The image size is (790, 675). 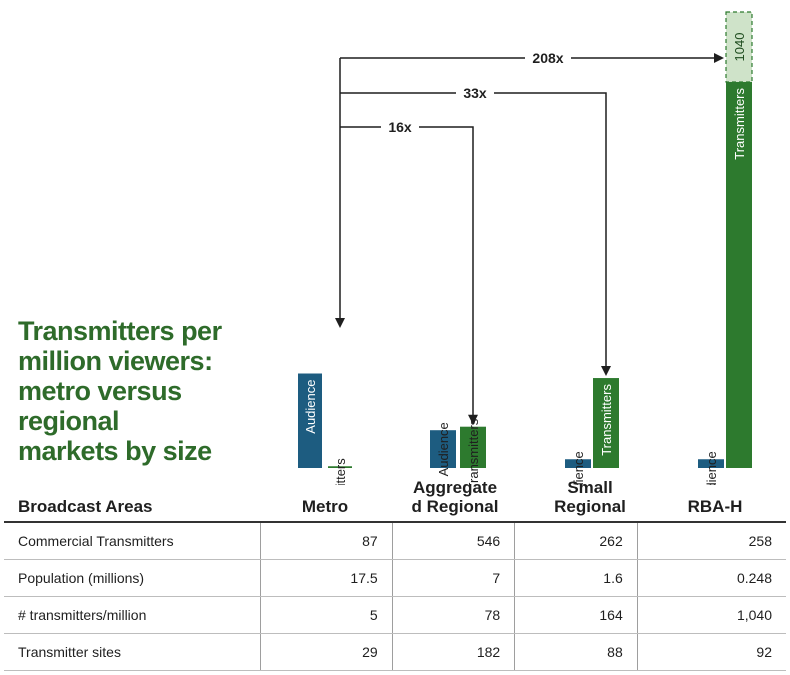 I want to click on col-head-line: Small, so click(x=590, y=487).